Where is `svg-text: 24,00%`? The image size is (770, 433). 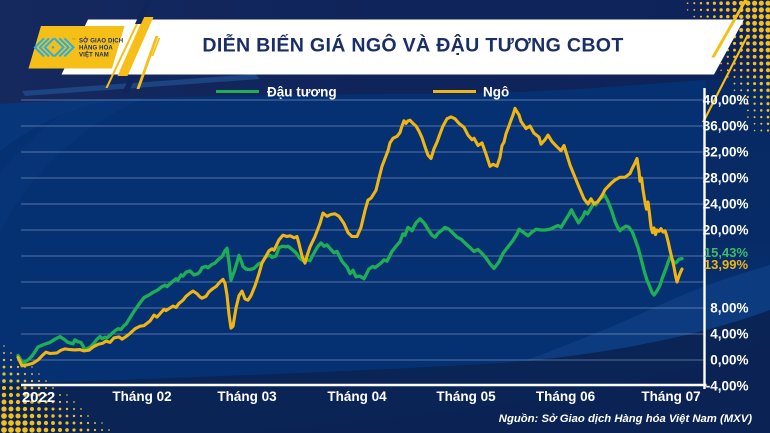 svg-text: 24,00% is located at coordinates (726, 204).